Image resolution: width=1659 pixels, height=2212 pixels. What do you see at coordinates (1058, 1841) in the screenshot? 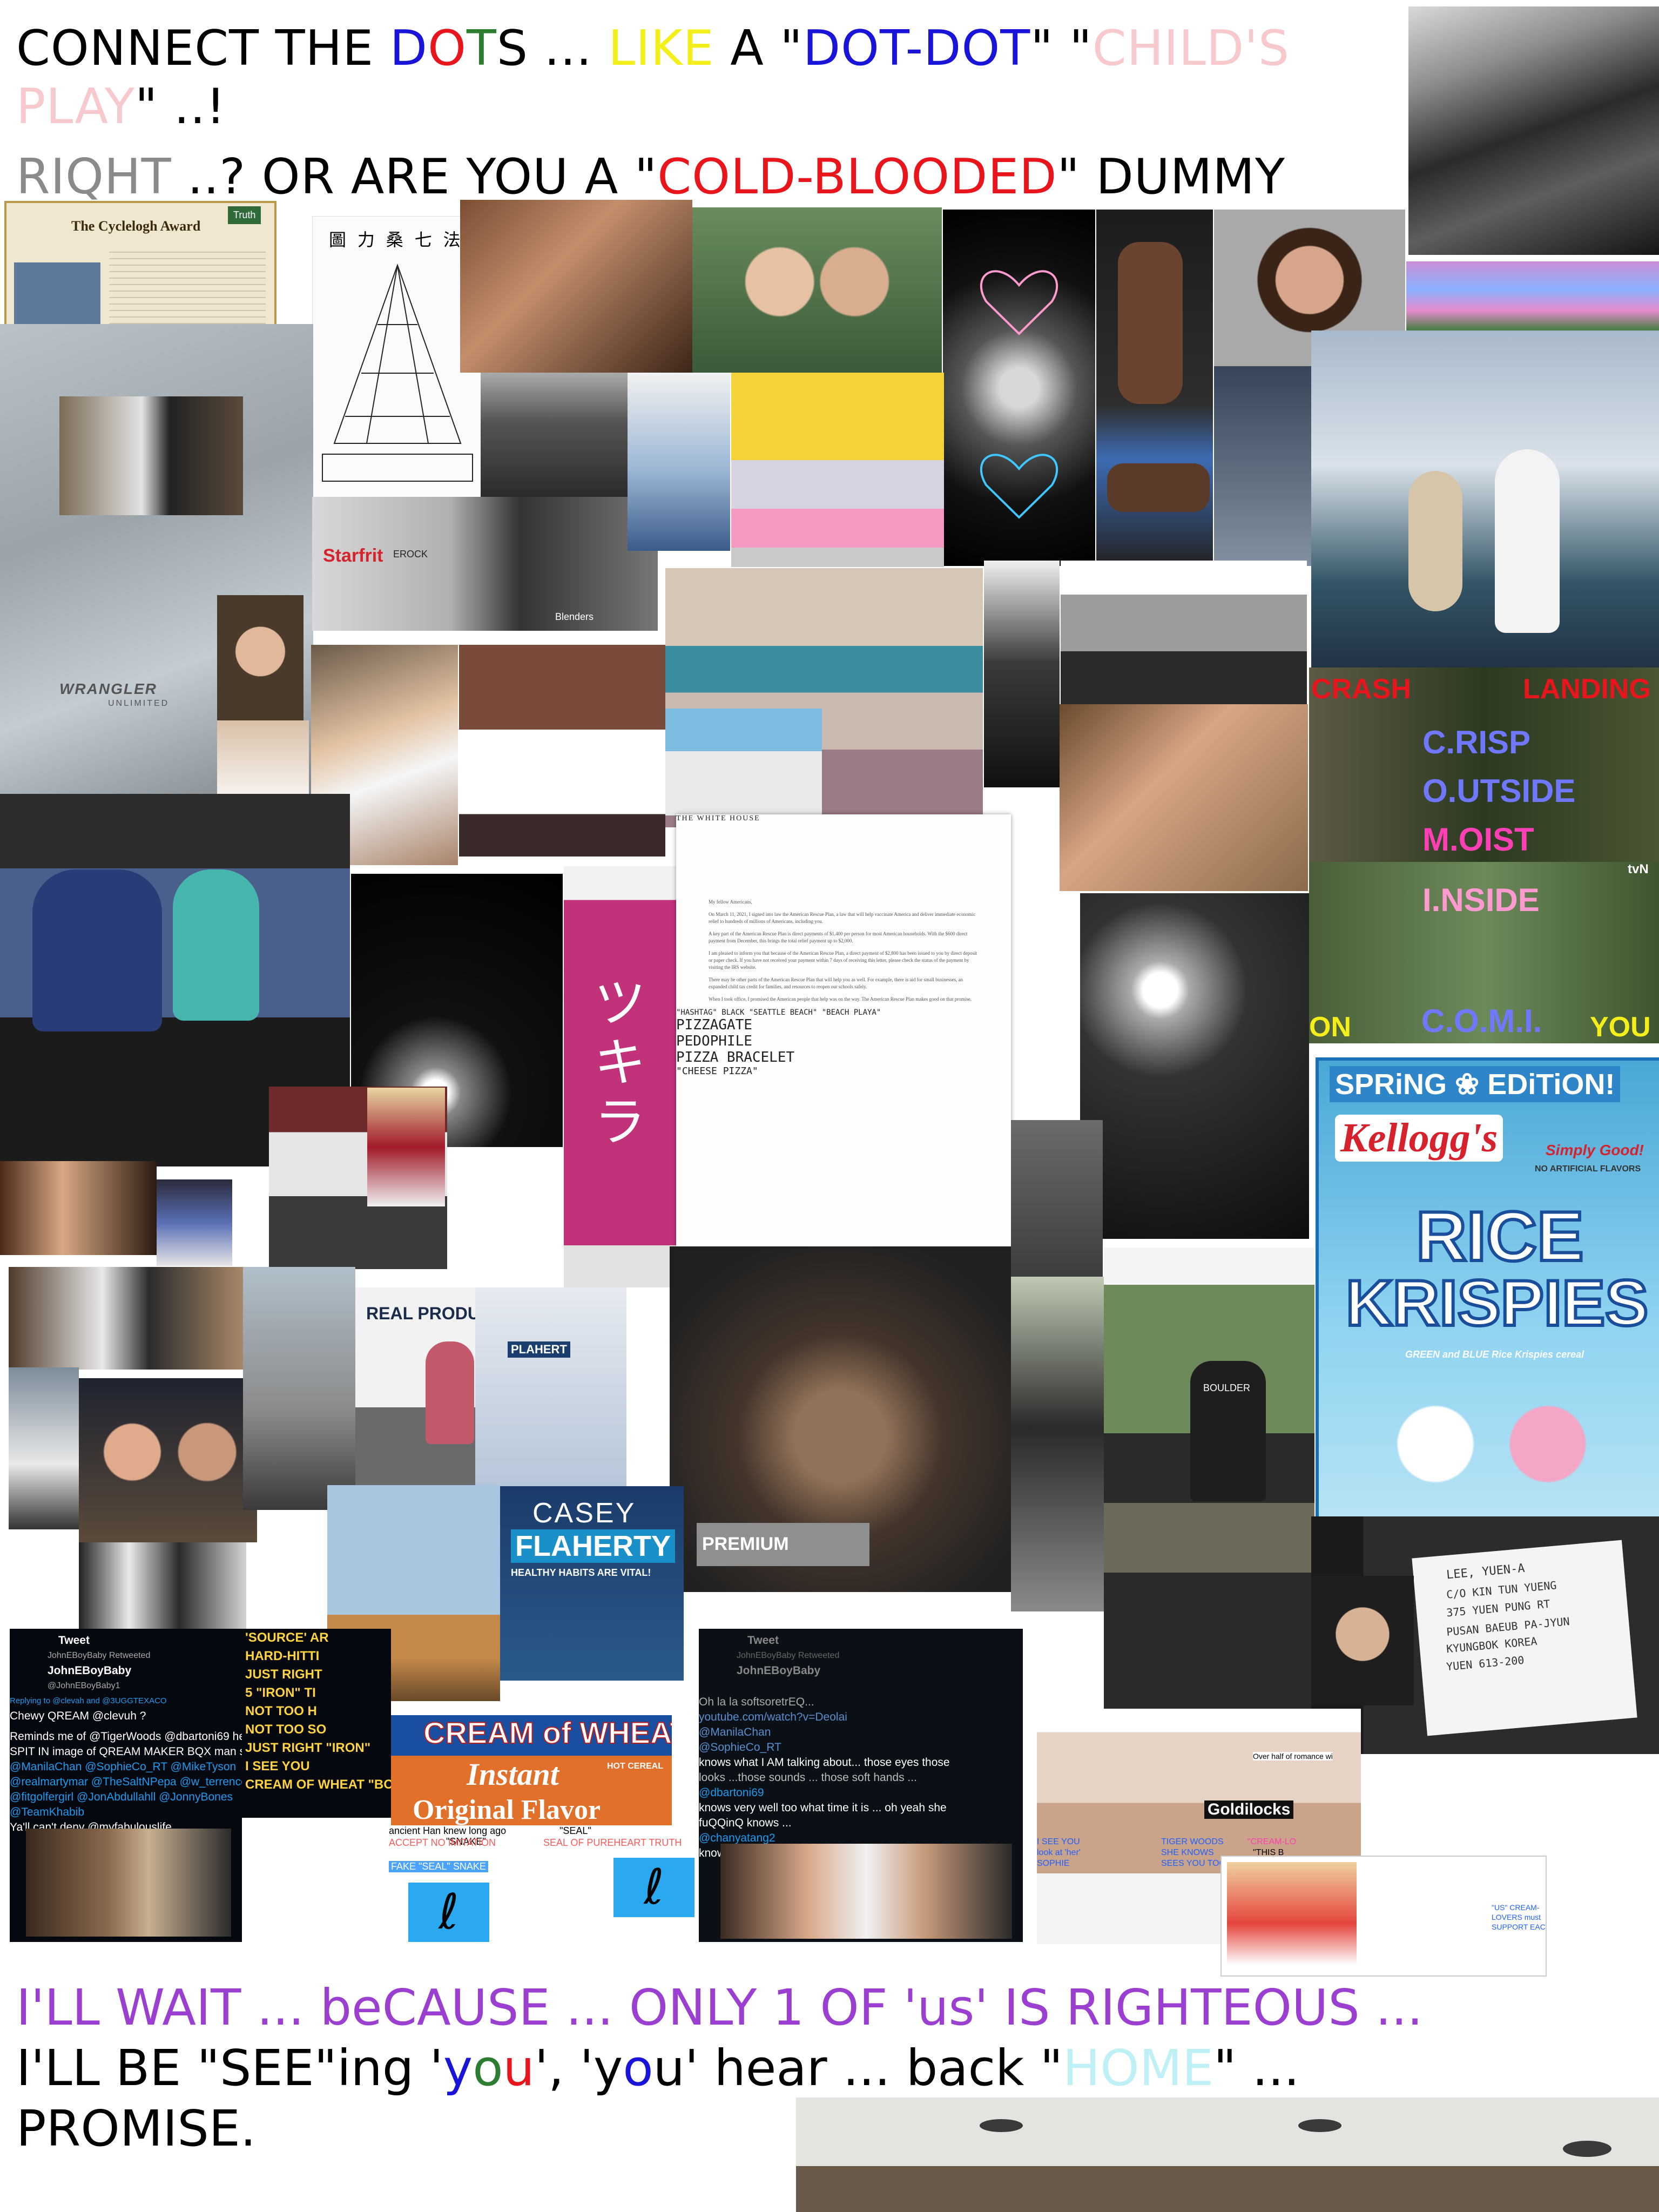
I see `goldilocks-see: I SEE YOU` at bounding box center [1058, 1841].